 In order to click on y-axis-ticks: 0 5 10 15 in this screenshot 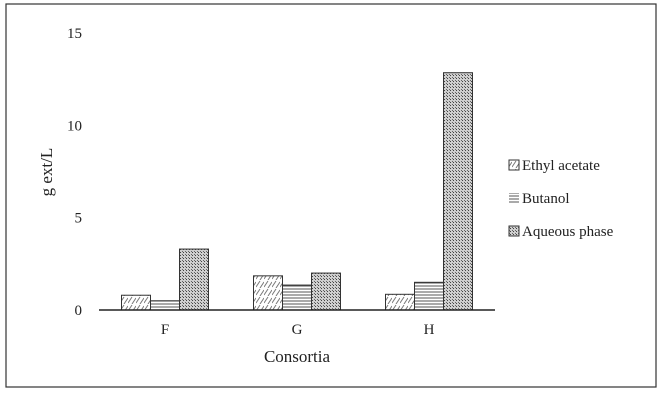, I will do `click(74, 172)`.